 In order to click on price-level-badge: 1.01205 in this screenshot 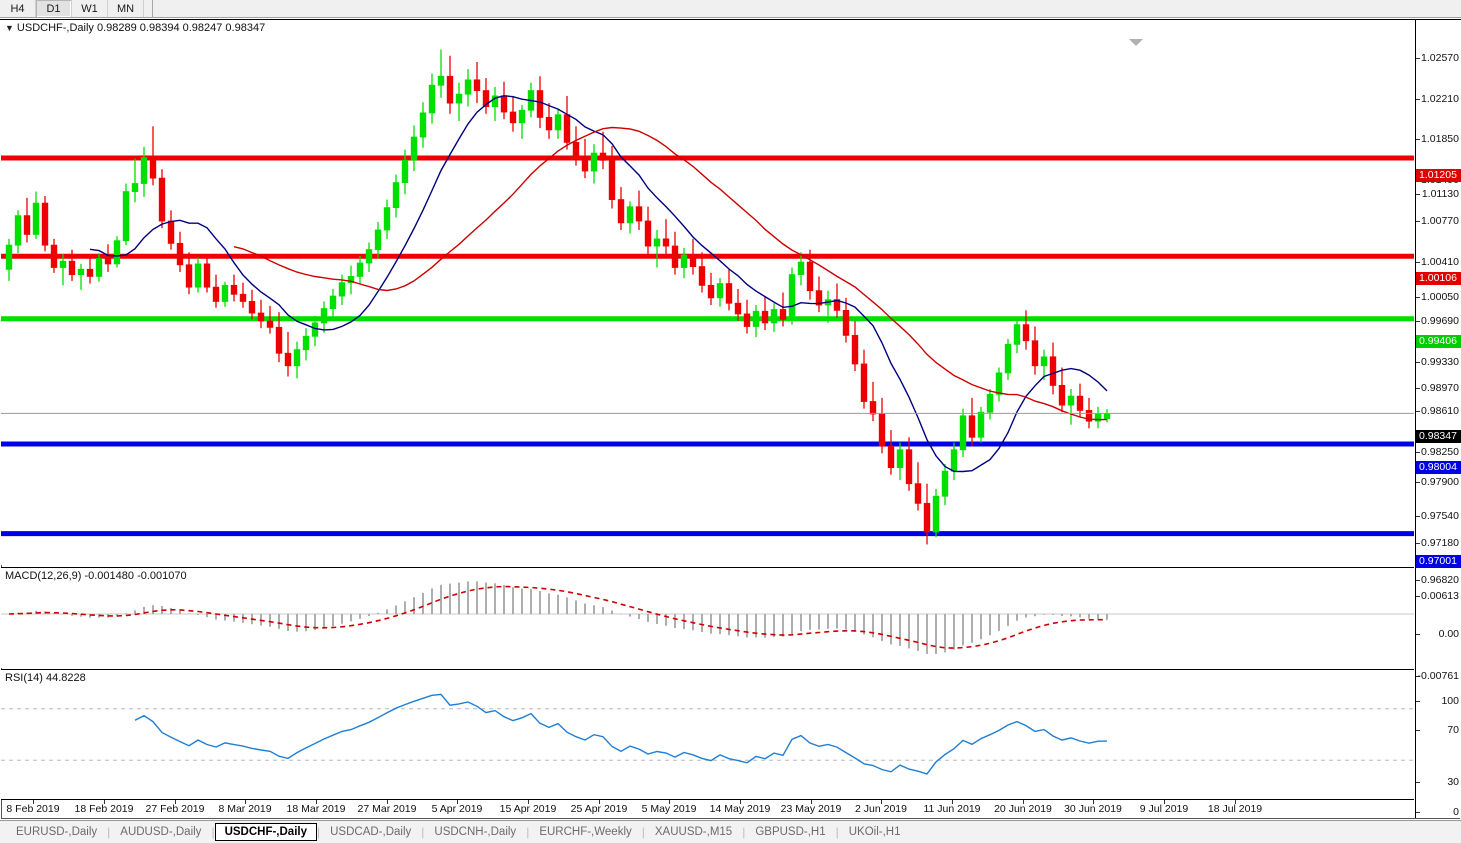, I will do `click(1438, 175)`.